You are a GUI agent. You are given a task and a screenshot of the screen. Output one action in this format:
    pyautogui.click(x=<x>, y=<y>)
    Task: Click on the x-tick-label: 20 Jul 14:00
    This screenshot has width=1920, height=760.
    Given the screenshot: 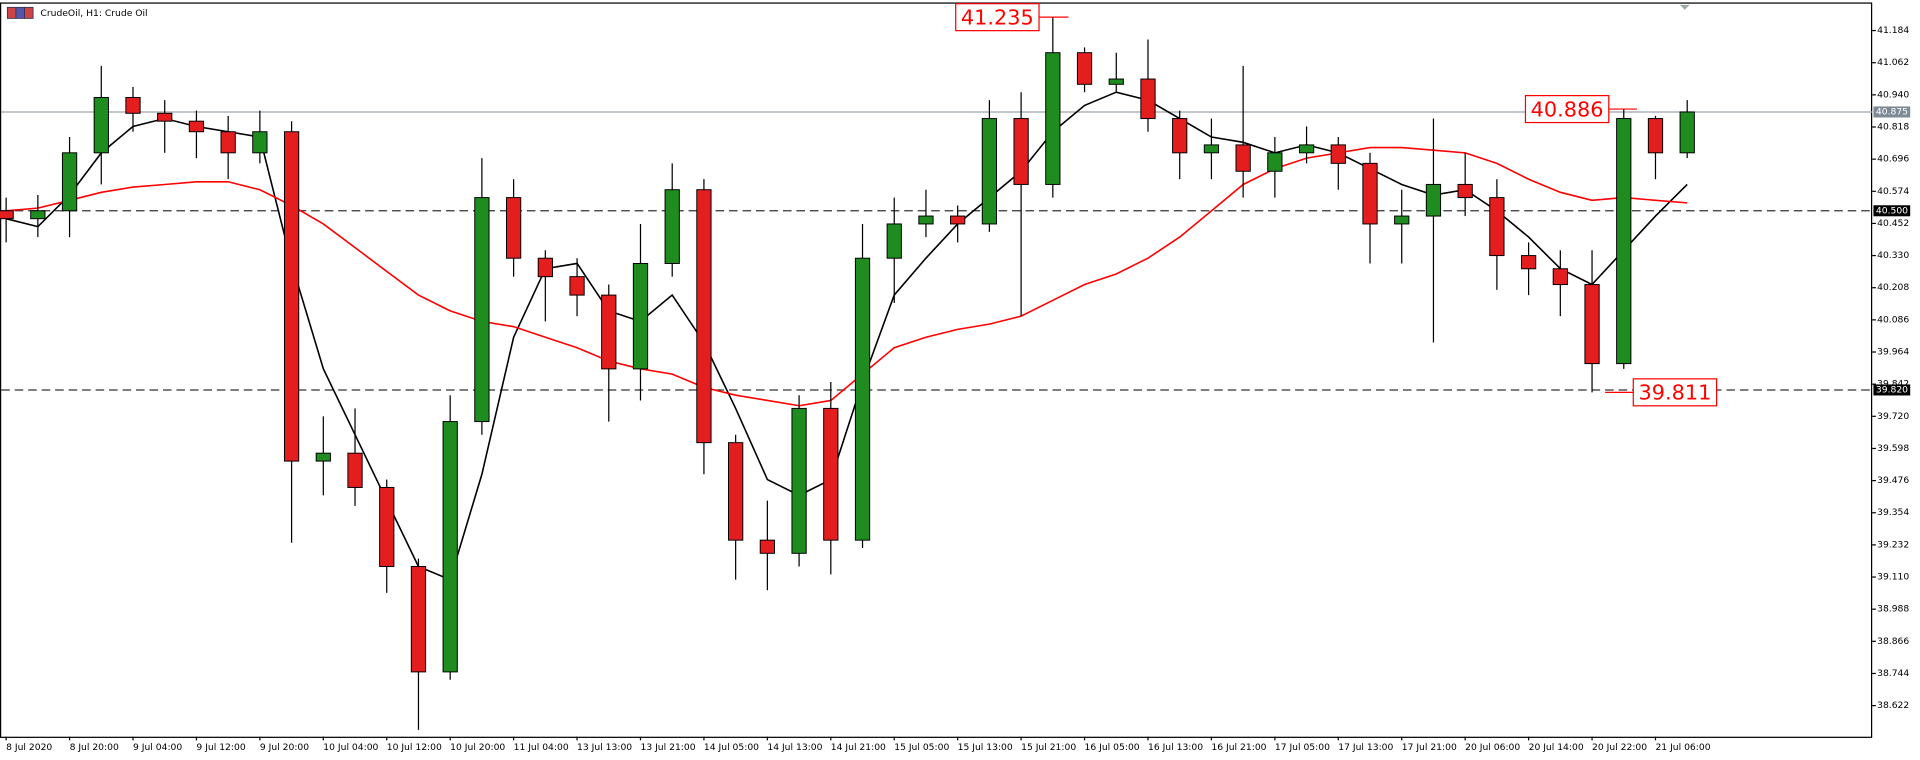 What is the action you would take?
    pyautogui.click(x=1556, y=747)
    